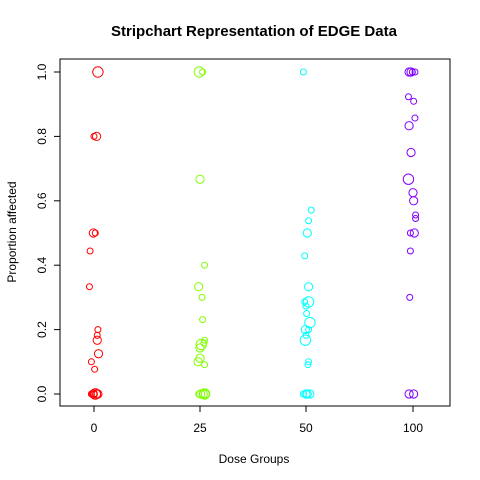  Describe the element at coordinates (94, 428) in the screenshot. I see `x-tick-label: 0` at that location.